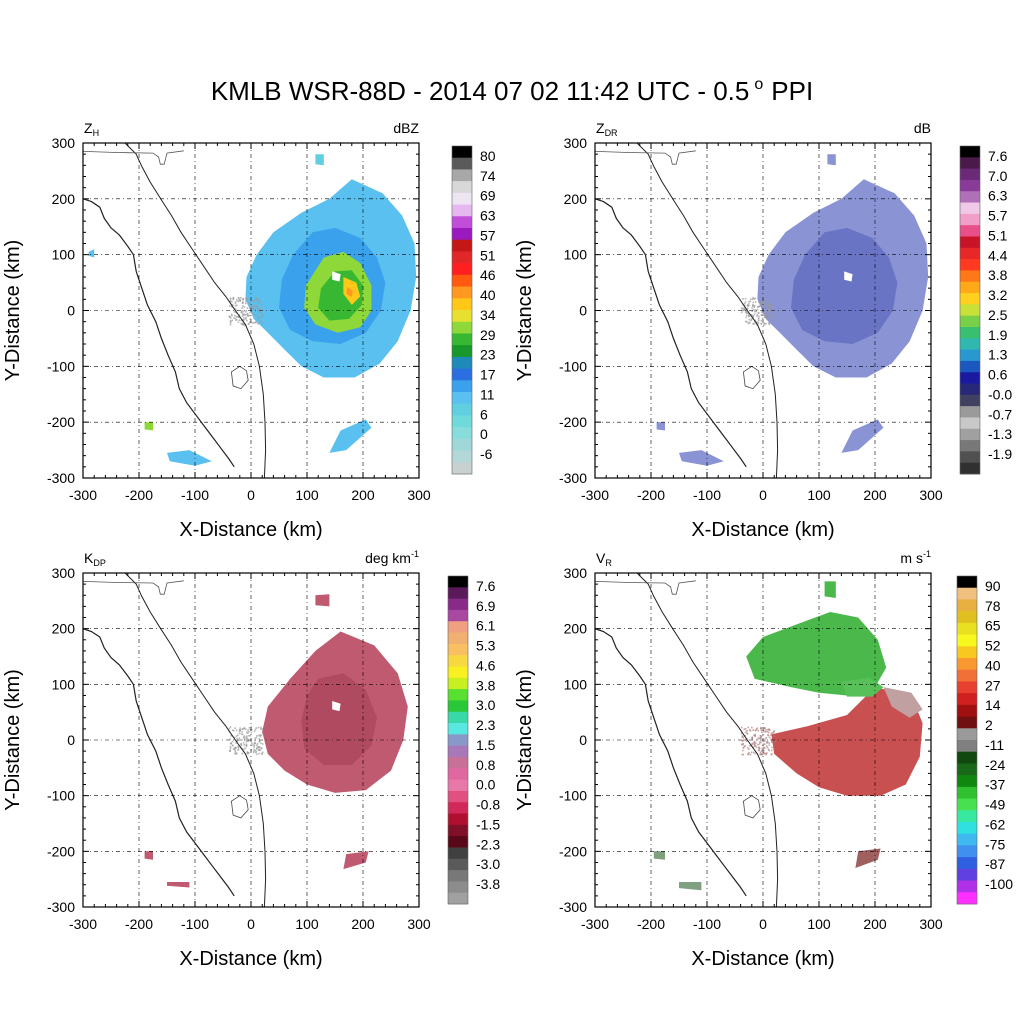  What do you see at coordinates (573, 796) in the screenshot?
I see `y-tick-label: -100` at bounding box center [573, 796].